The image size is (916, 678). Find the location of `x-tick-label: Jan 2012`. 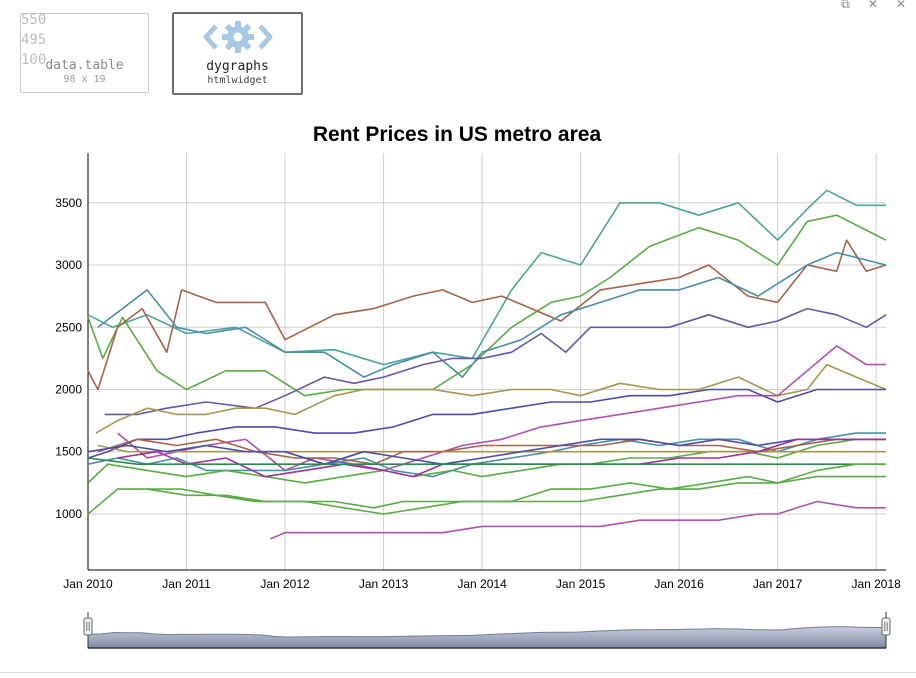

x-tick-label: Jan 2012 is located at coordinates (285, 584).